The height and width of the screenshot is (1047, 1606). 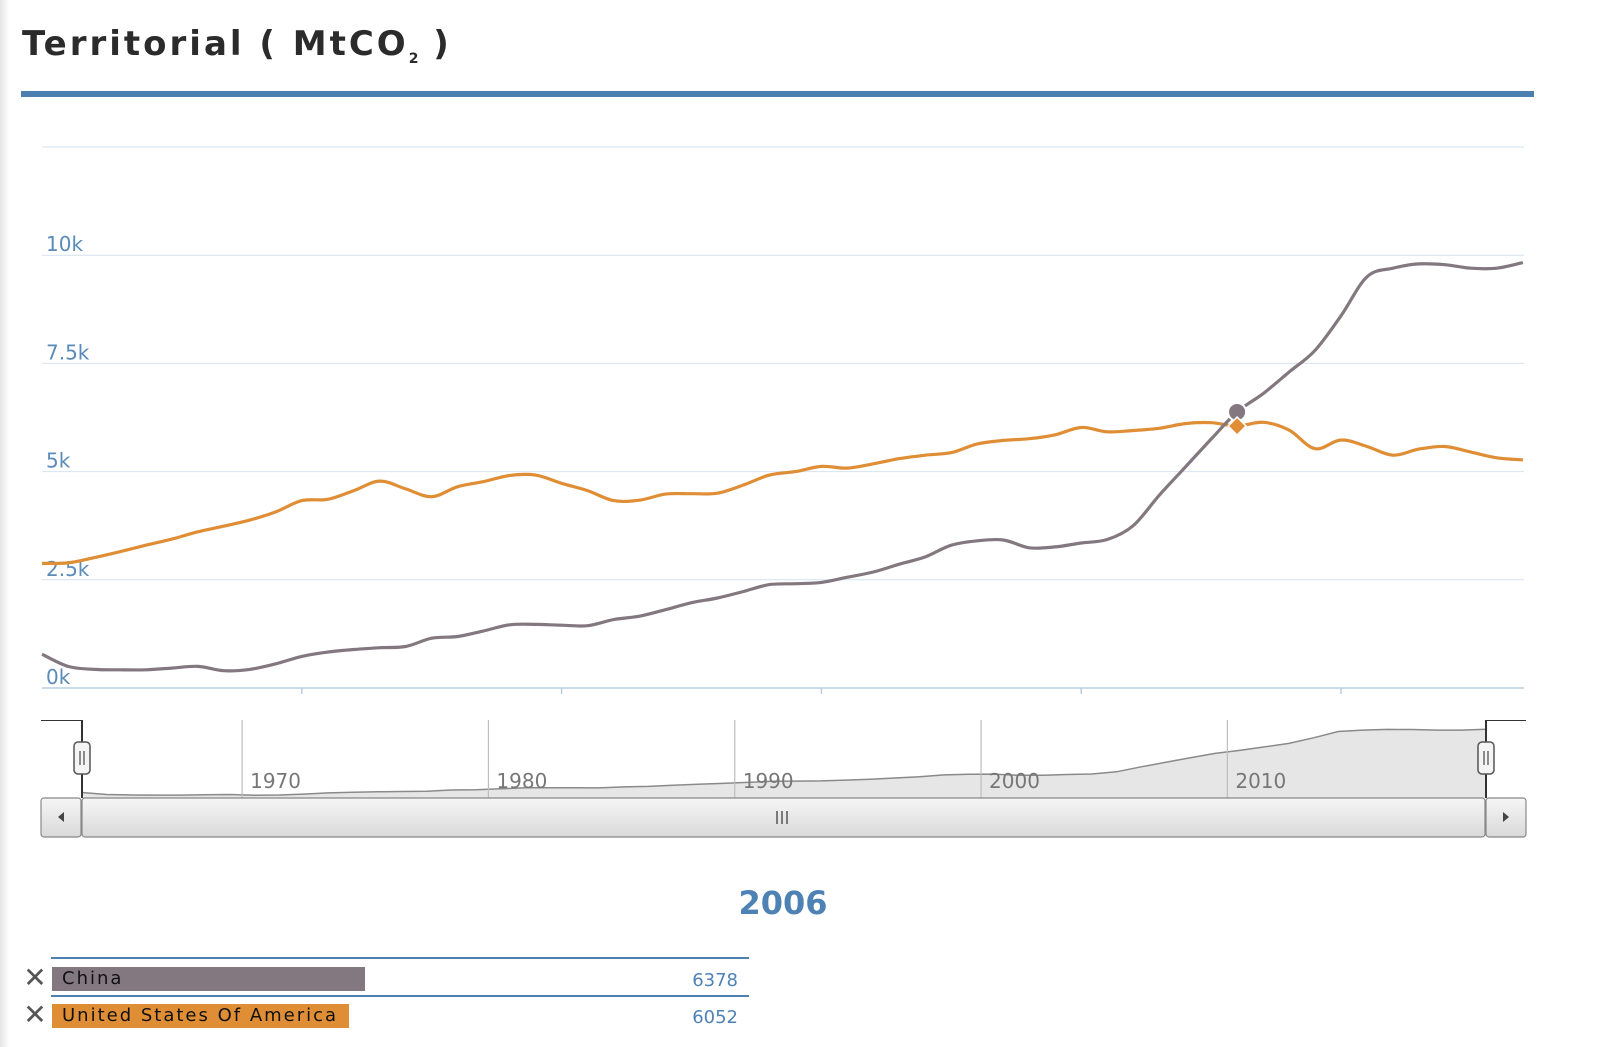 I want to click on usa-value-bar, so click(x=200, y=1016).